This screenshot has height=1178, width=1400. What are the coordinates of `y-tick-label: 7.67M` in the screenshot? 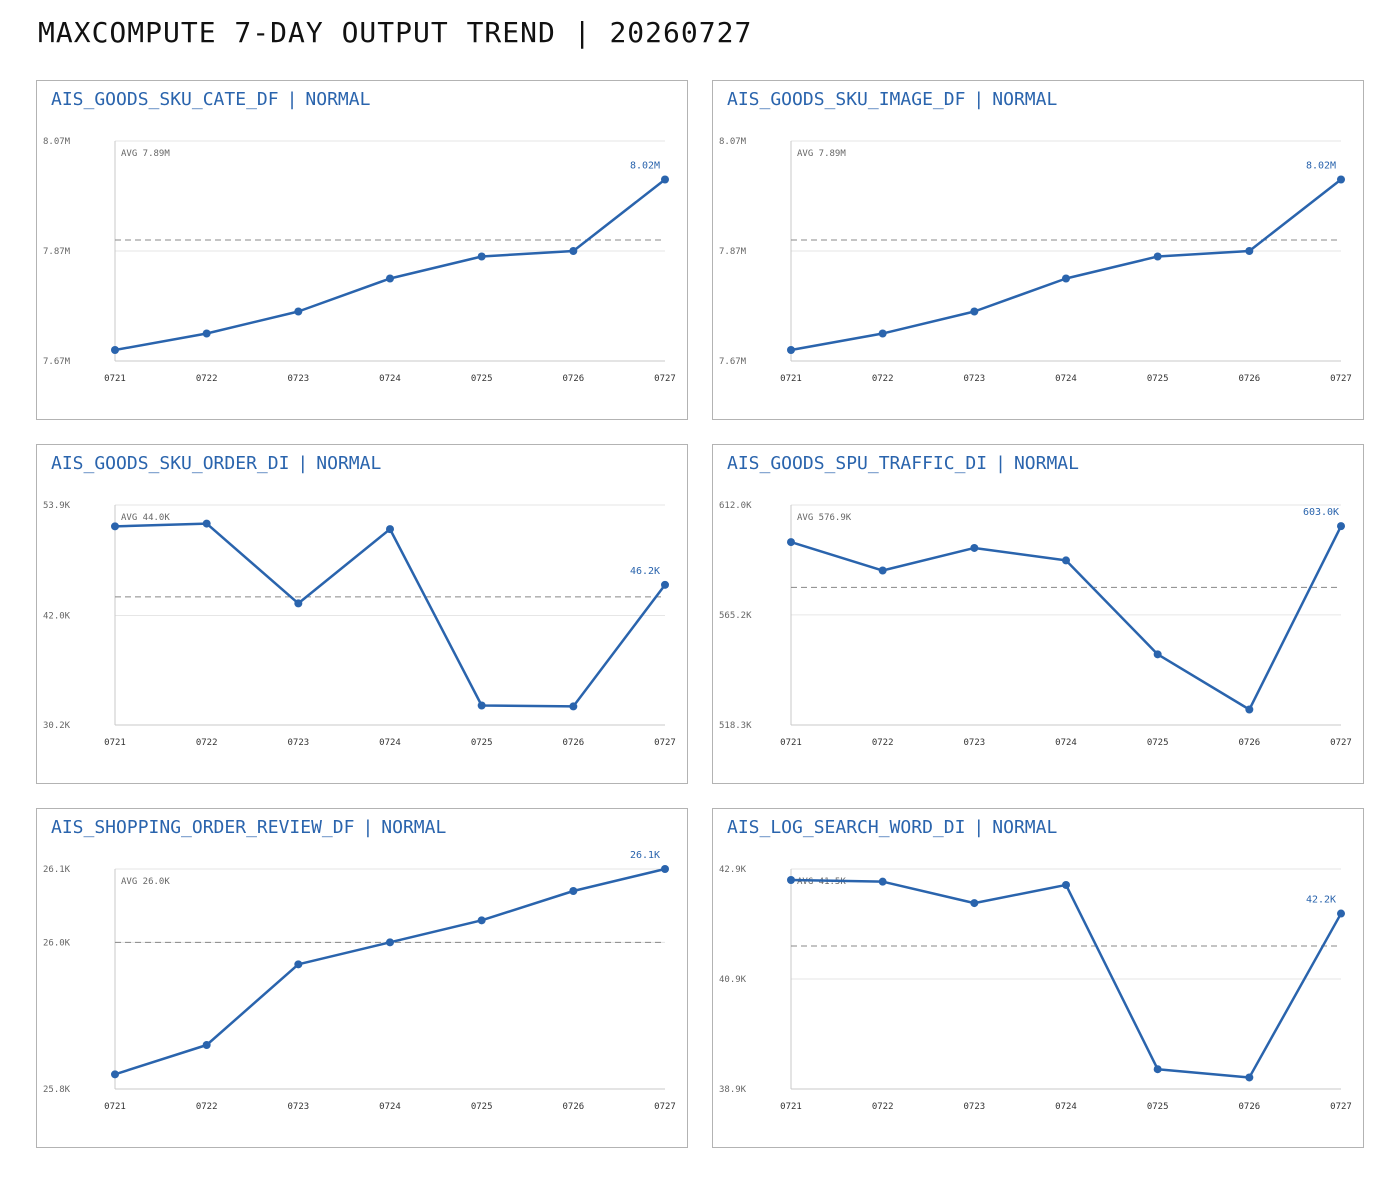 It's located at (57, 362).